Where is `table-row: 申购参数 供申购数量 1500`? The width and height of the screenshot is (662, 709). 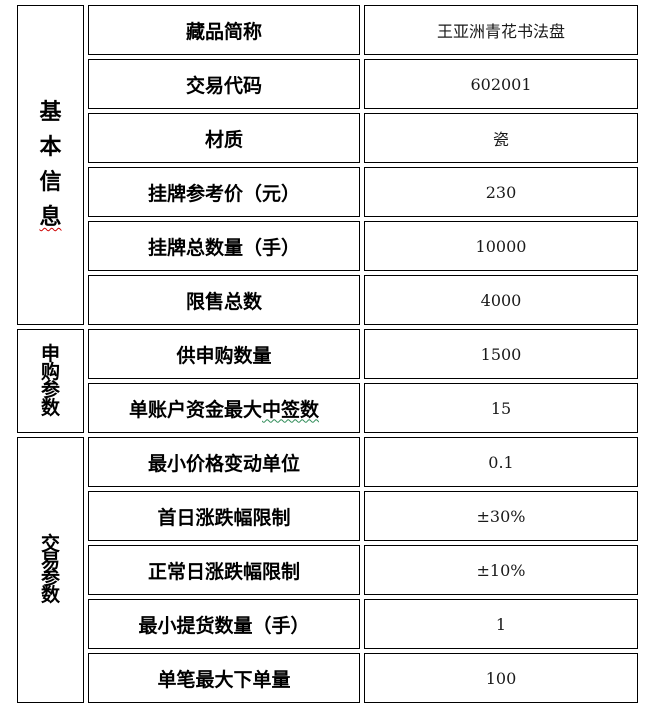
table-row: 申购参数 供申购数量 1500 is located at coordinates (327, 381).